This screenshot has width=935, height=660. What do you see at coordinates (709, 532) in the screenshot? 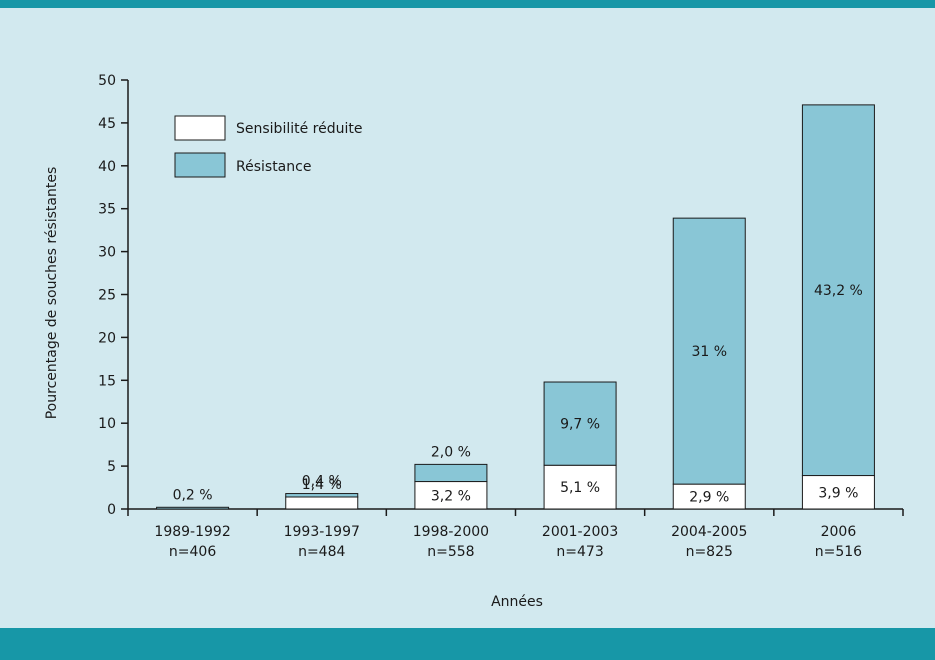
I see `x-tick-label-period: 2004-2005` at bounding box center [709, 532].